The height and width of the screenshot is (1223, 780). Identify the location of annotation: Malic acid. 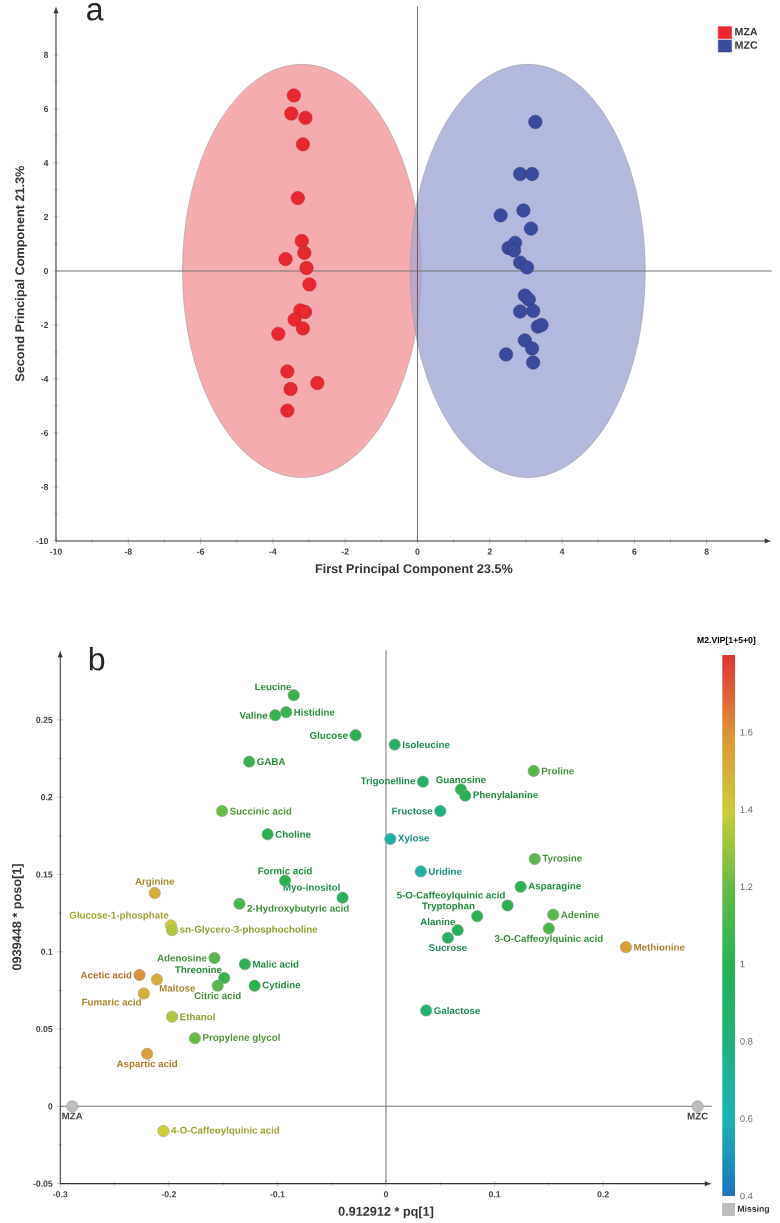
(276, 964).